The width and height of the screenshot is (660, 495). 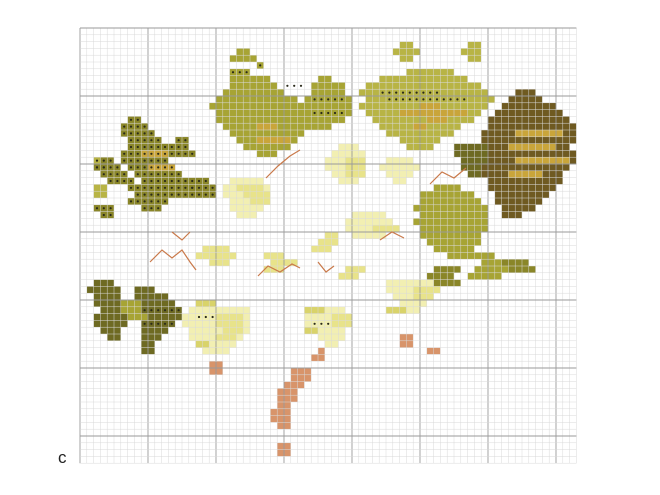 I want to click on tendril-line, so click(x=279, y=270).